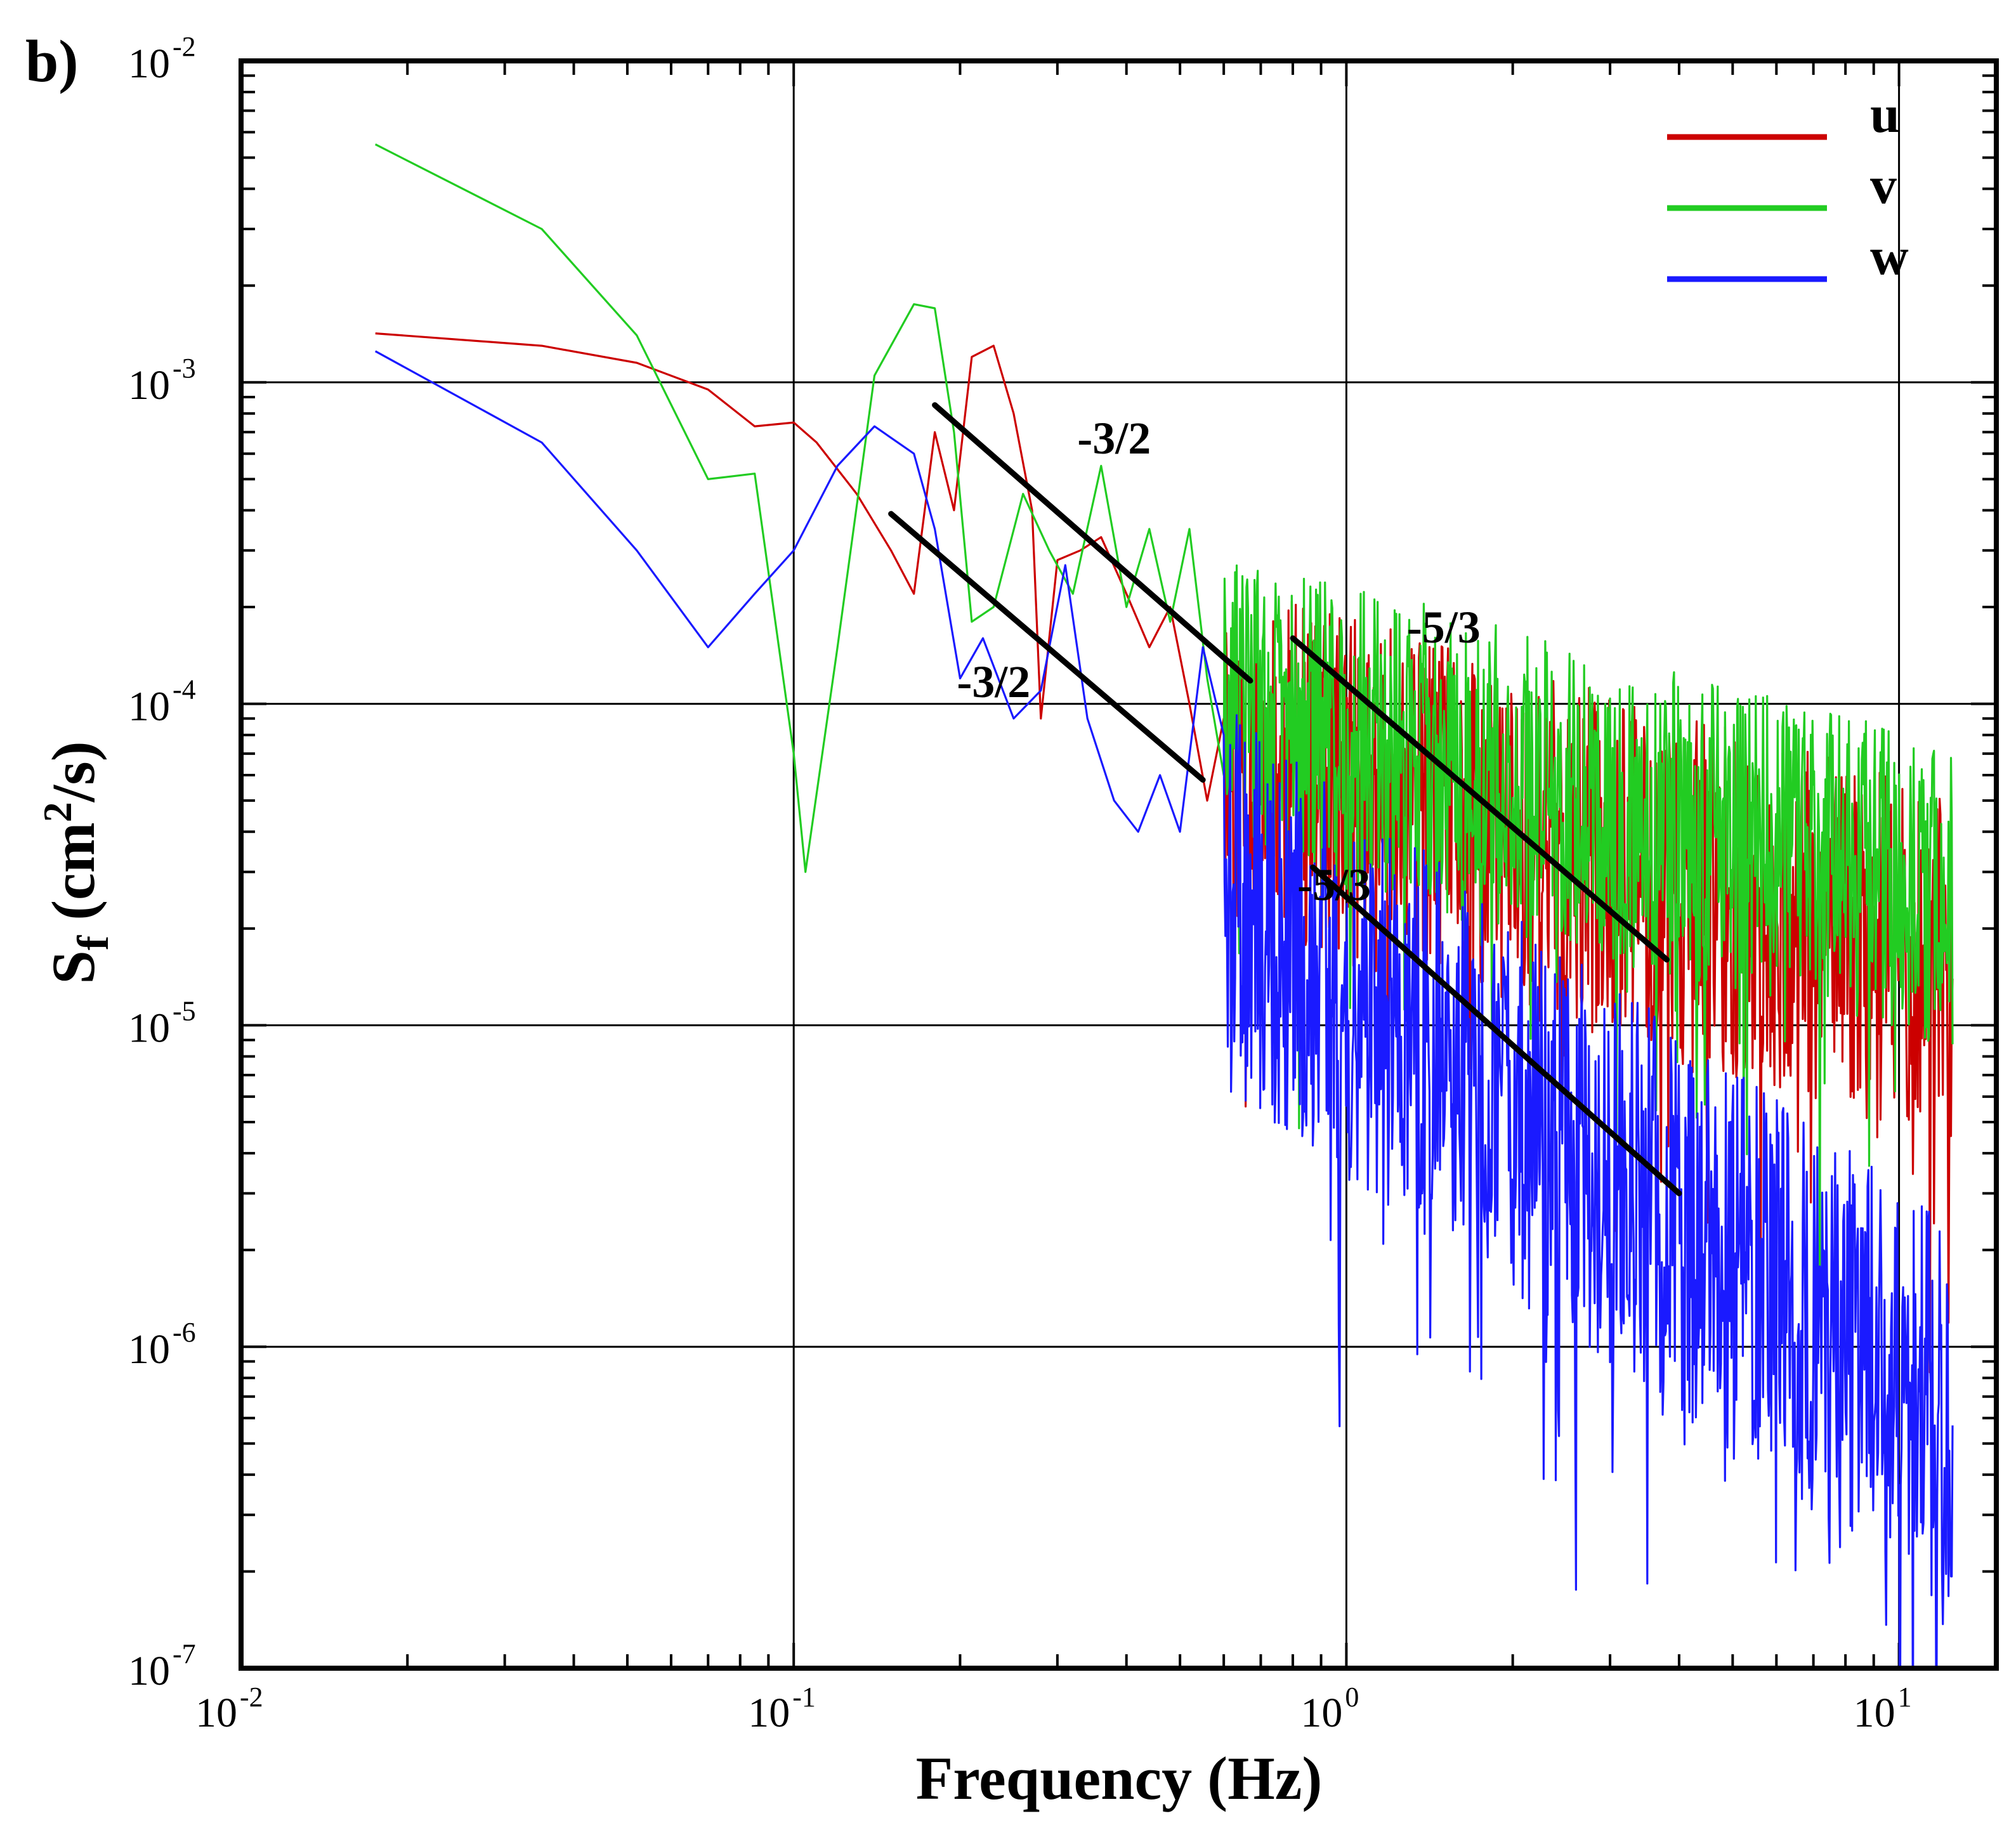 Image resolution: width=2016 pixels, height=1842 pixels. What do you see at coordinates (94, 942) in the screenshot?
I see `y-axis-sub: f` at bounding box center [94, 942].